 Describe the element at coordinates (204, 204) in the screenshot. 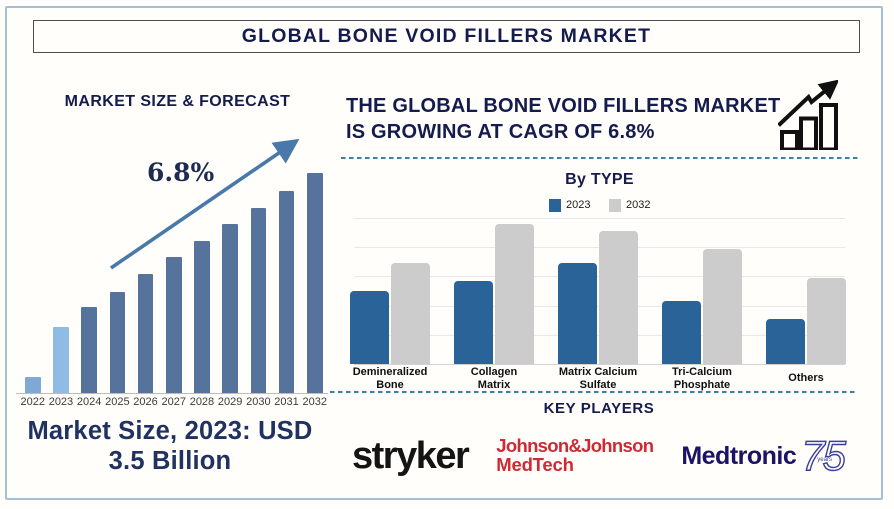

I see `trend-arrow-icon` at that location.